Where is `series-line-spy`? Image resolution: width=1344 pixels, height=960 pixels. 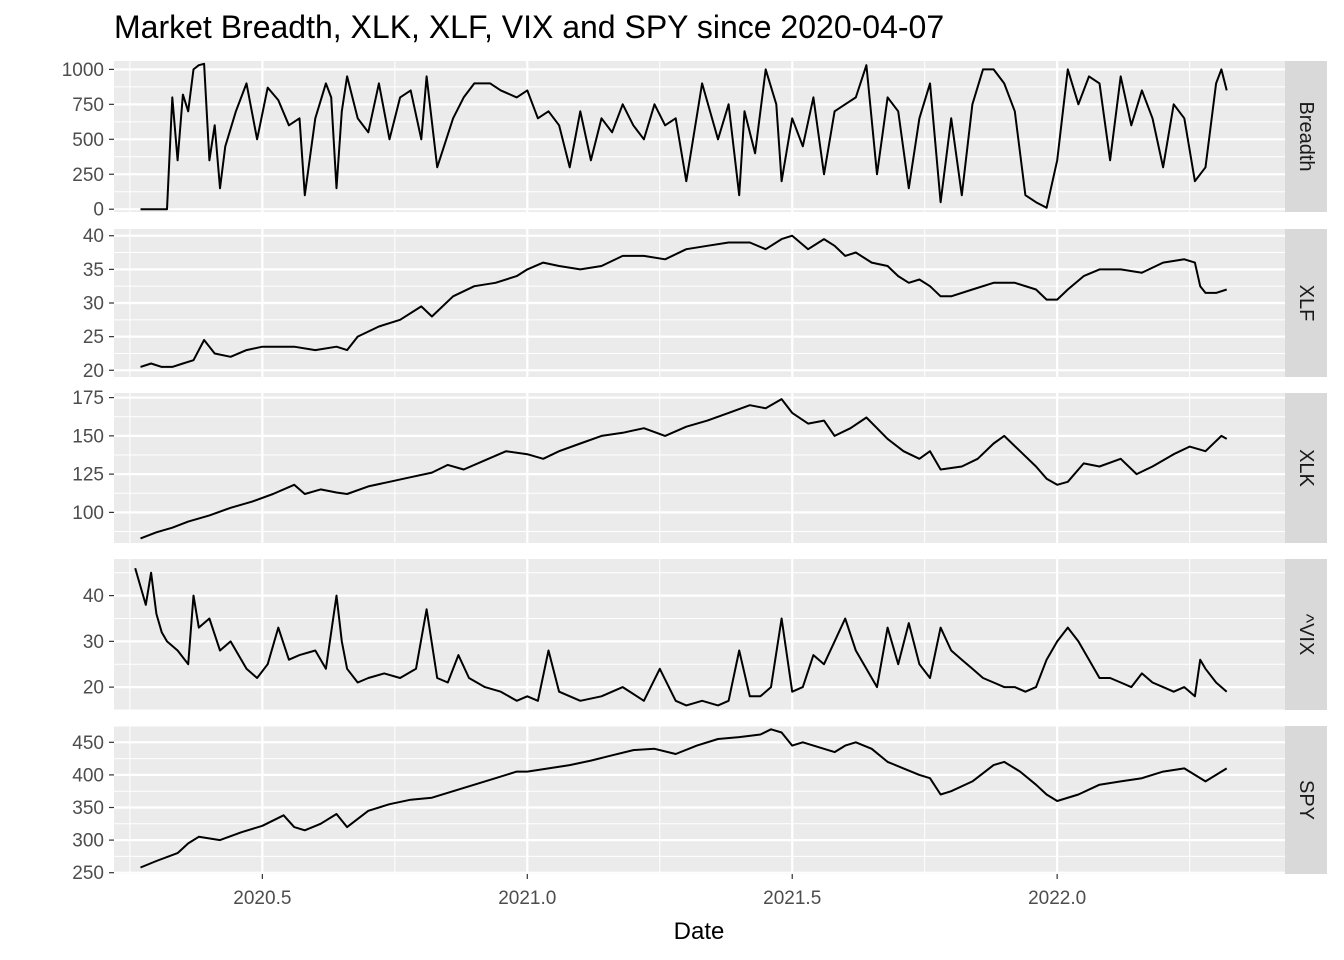 series-line-spy is located at coordinates (684, 798).